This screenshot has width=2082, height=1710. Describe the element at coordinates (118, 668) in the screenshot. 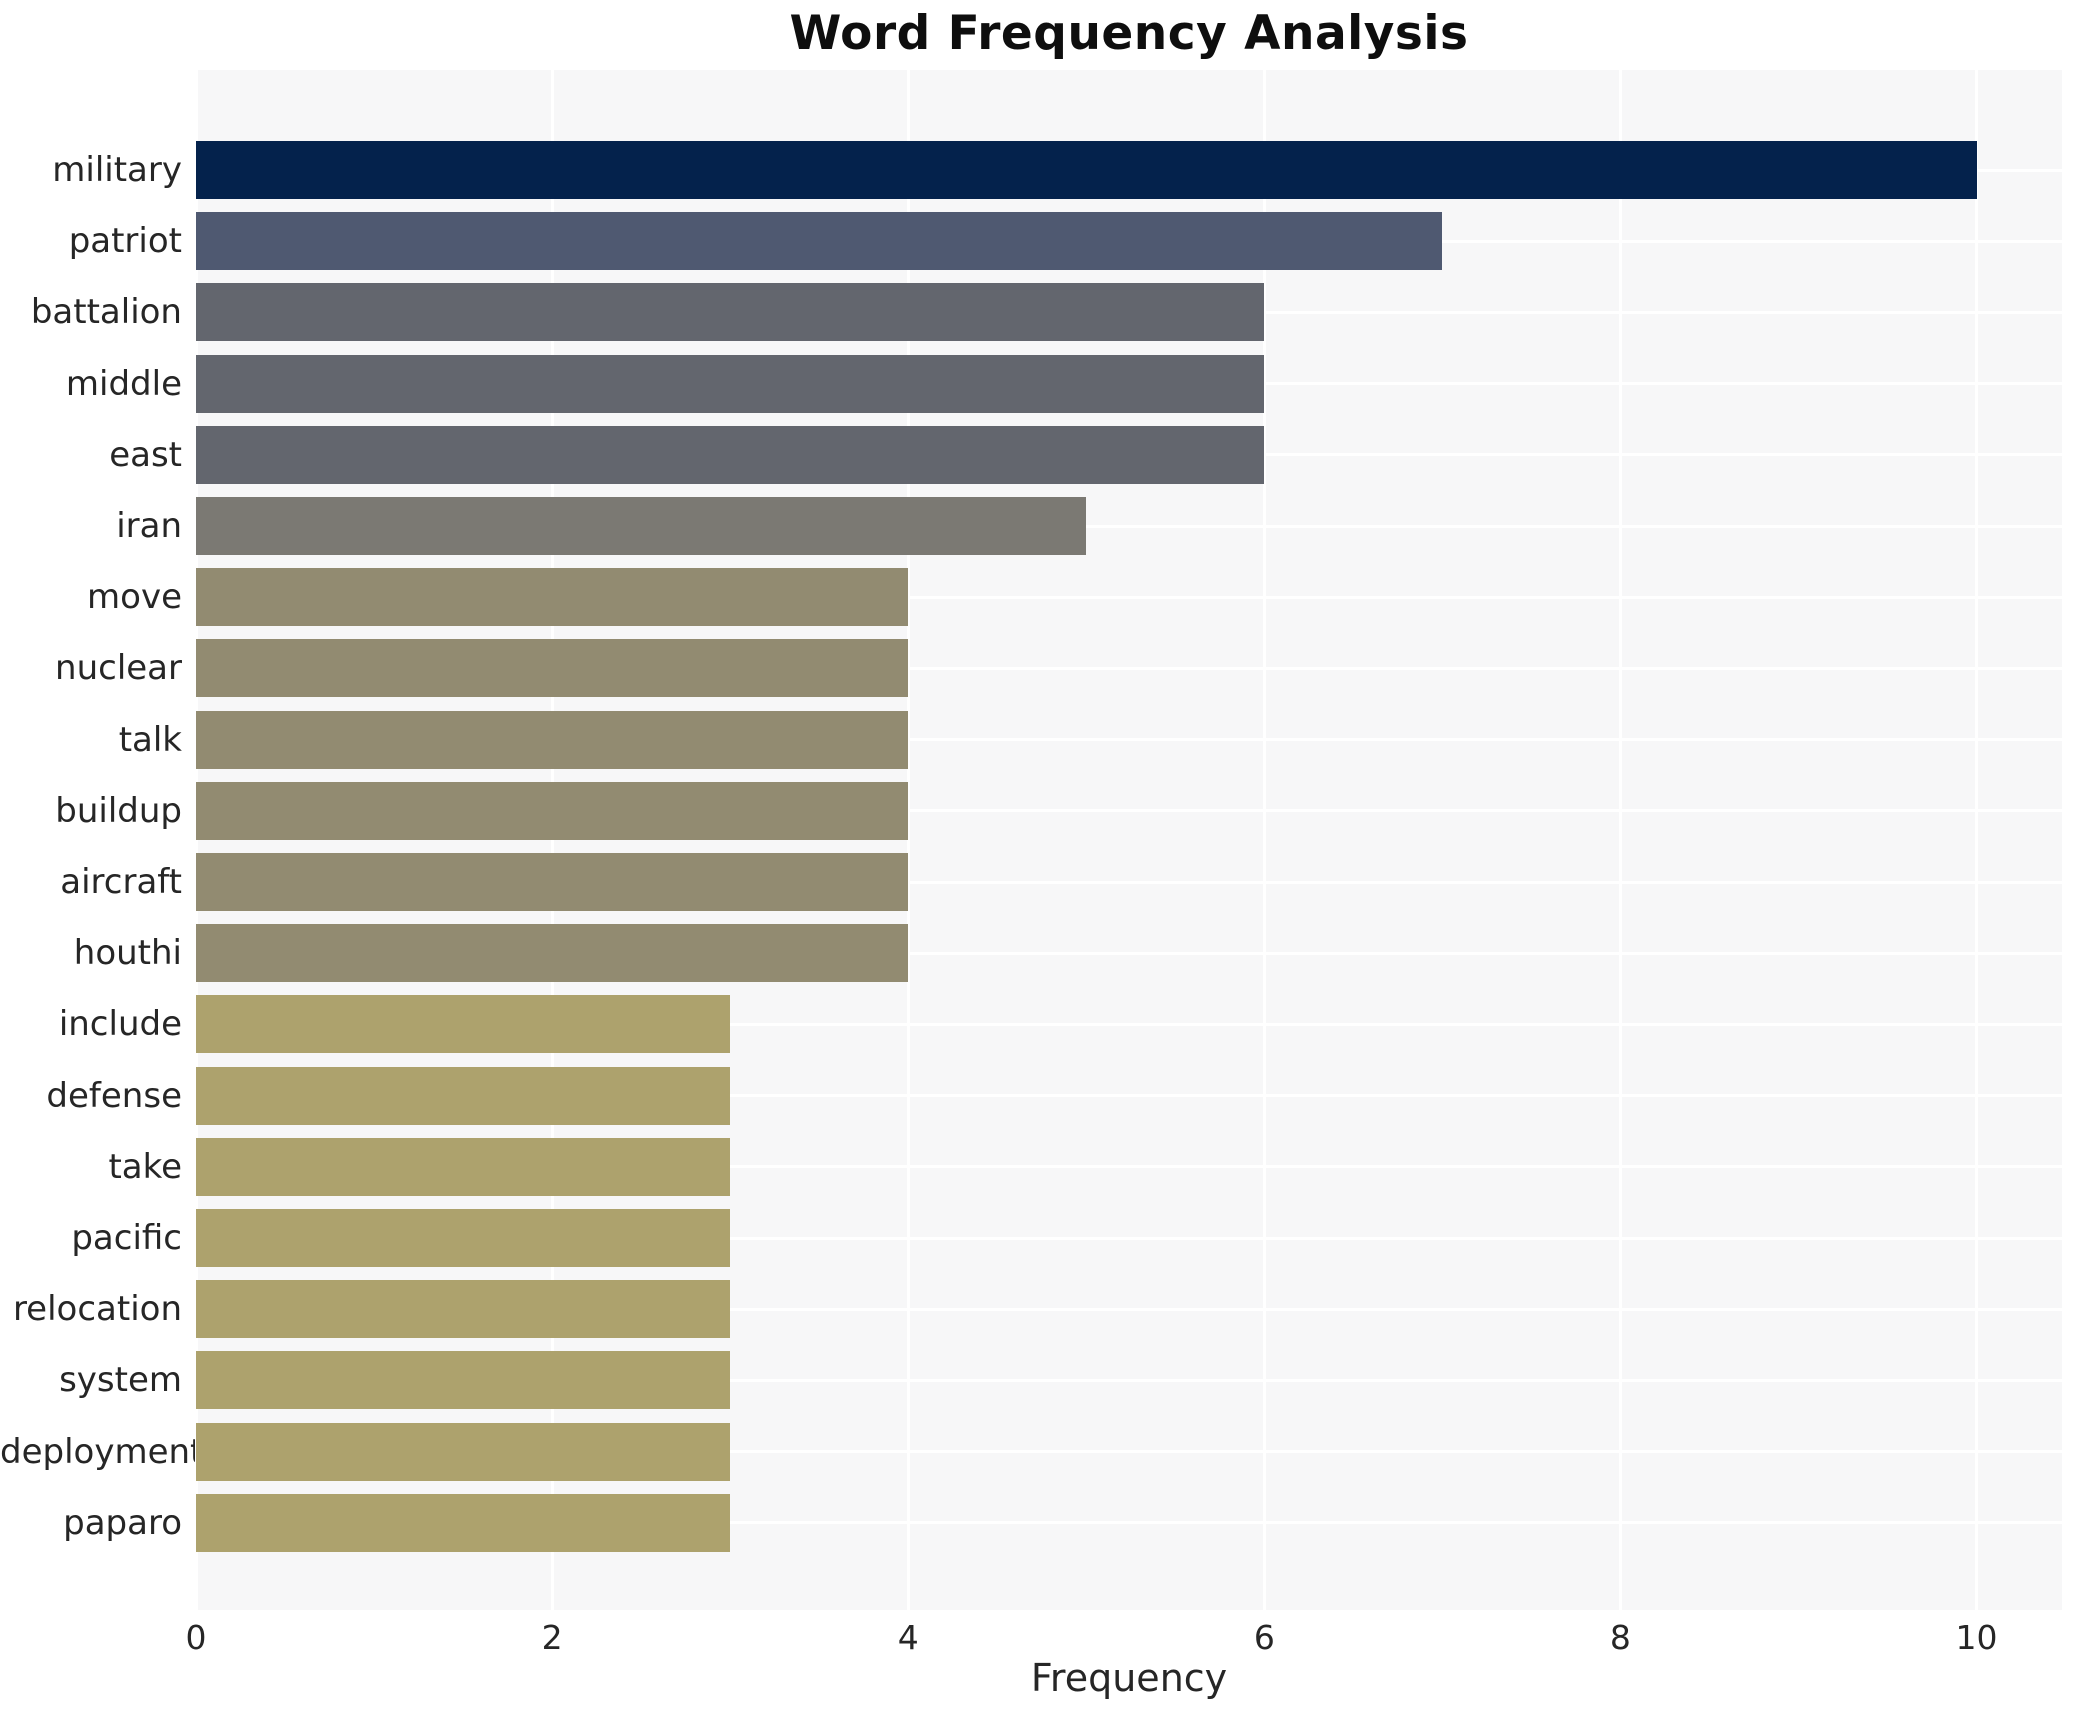

I see `y-axis-label-nuclear: nuclear` at that location.